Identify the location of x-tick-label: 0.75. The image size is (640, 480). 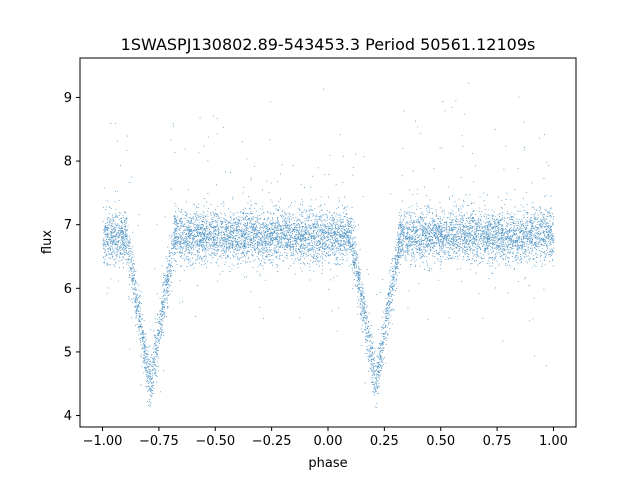
(497, 441).